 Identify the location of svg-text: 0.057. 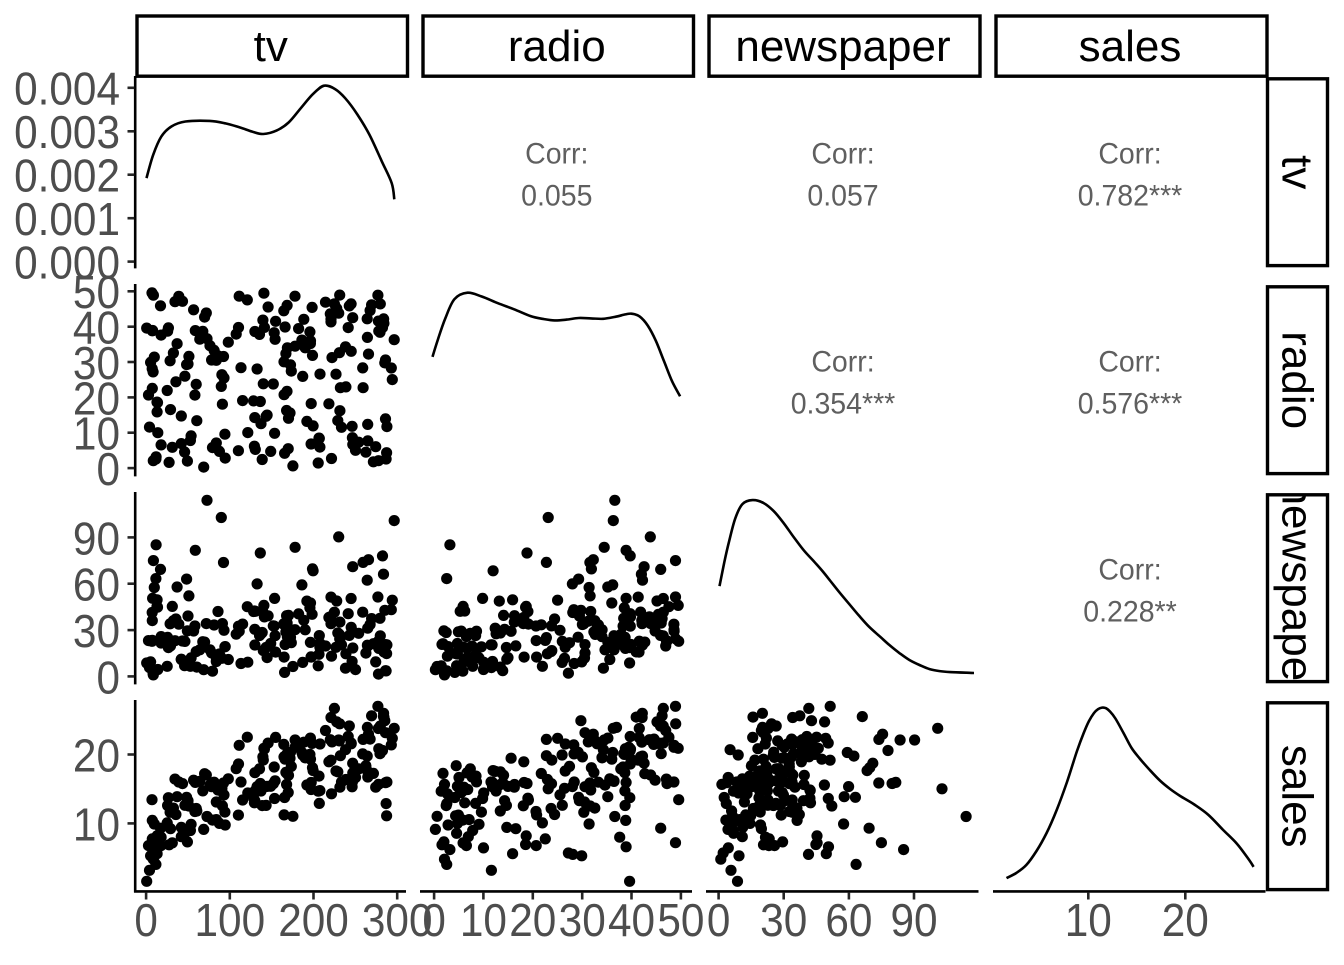
(842, 196).